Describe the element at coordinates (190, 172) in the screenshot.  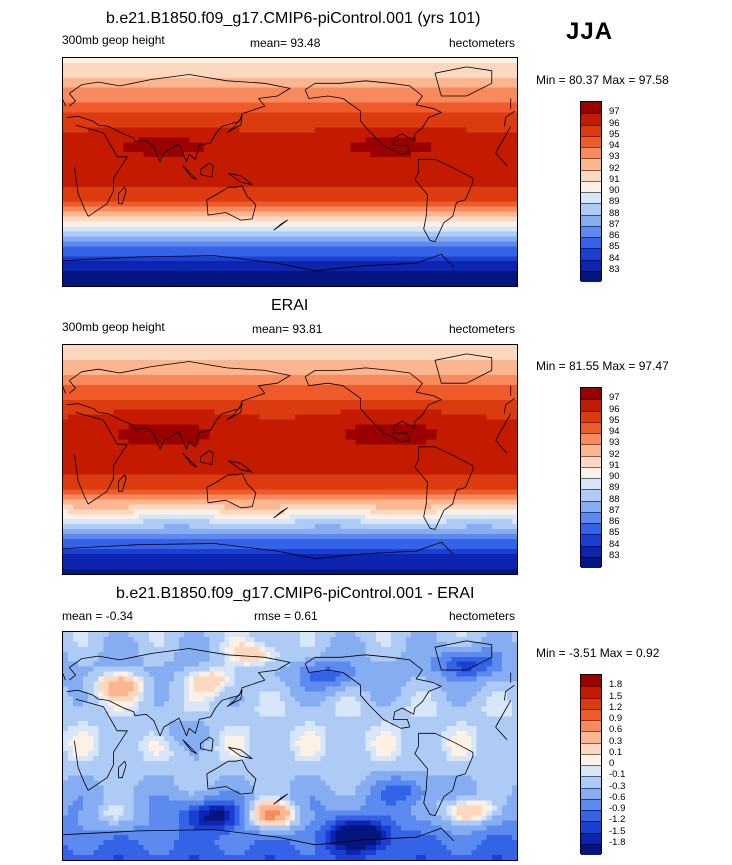
I see `coastline` at that location.